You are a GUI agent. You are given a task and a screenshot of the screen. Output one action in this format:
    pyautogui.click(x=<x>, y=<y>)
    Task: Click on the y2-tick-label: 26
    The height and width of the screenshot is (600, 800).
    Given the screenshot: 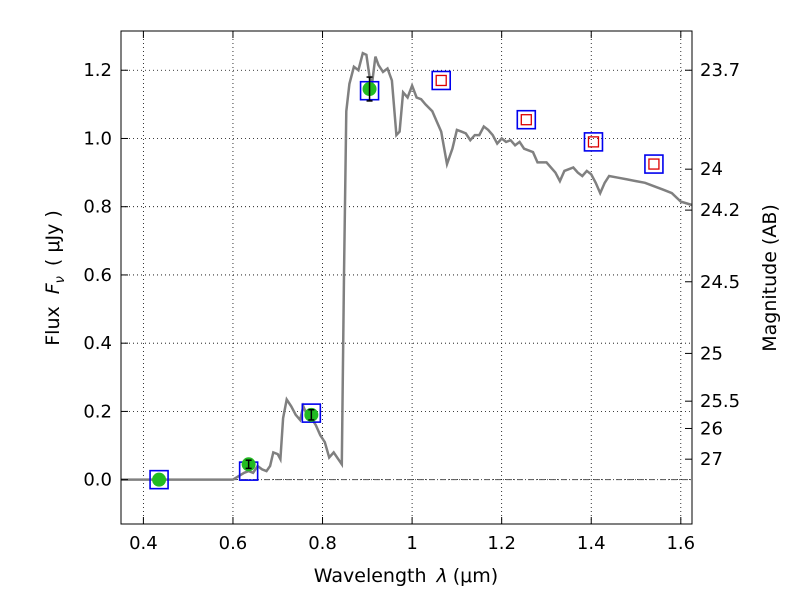 What is the action you would take?
    pyautogui.click(x=711, y=428)
    